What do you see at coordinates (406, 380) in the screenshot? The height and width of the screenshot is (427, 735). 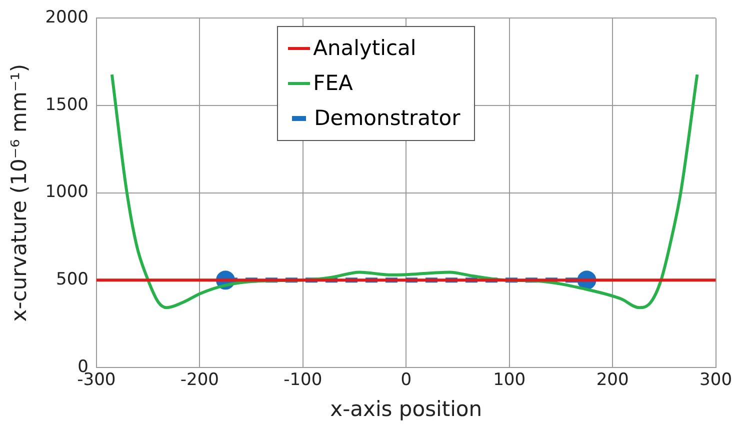 I see `x-tick-label: 0` at bounding box center [406, 380].